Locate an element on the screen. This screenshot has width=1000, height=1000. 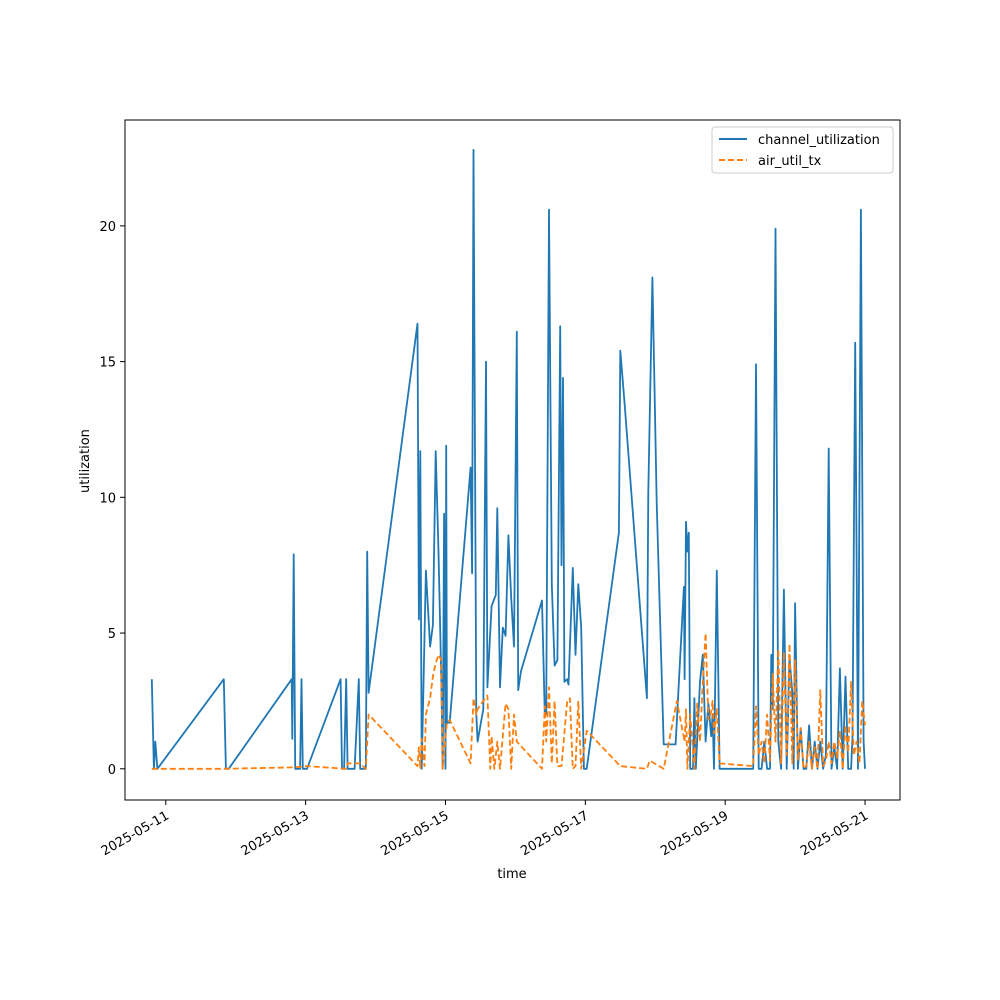
x-axis-label: time is located at coordinates (511, 874).